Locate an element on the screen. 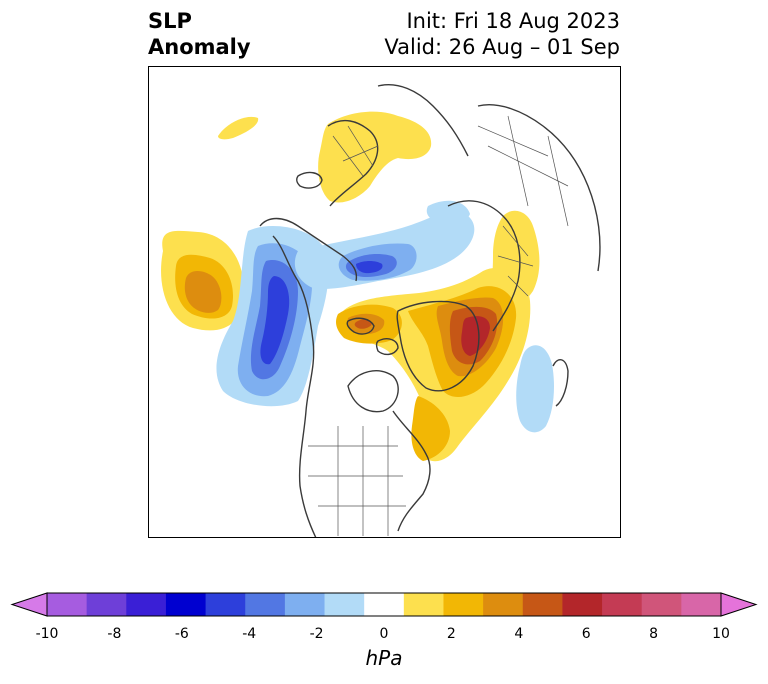  colorbar-units: hPa is located at coordinates (384, 658).